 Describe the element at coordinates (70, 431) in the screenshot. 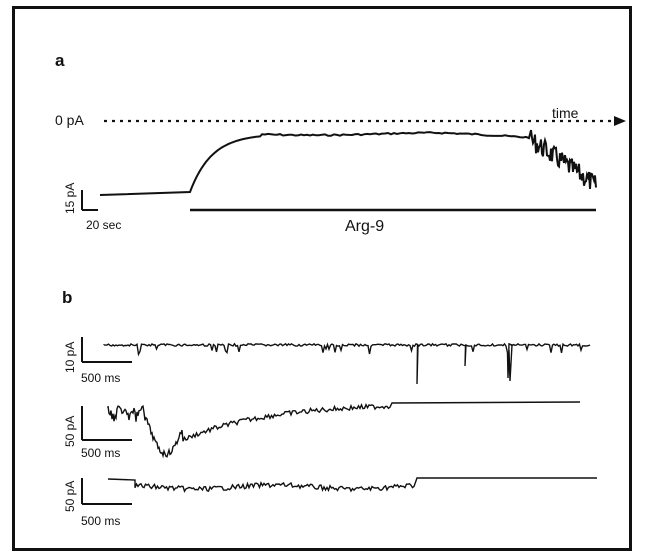

I see `scale-b2-y-label: 50 pA` at that location.